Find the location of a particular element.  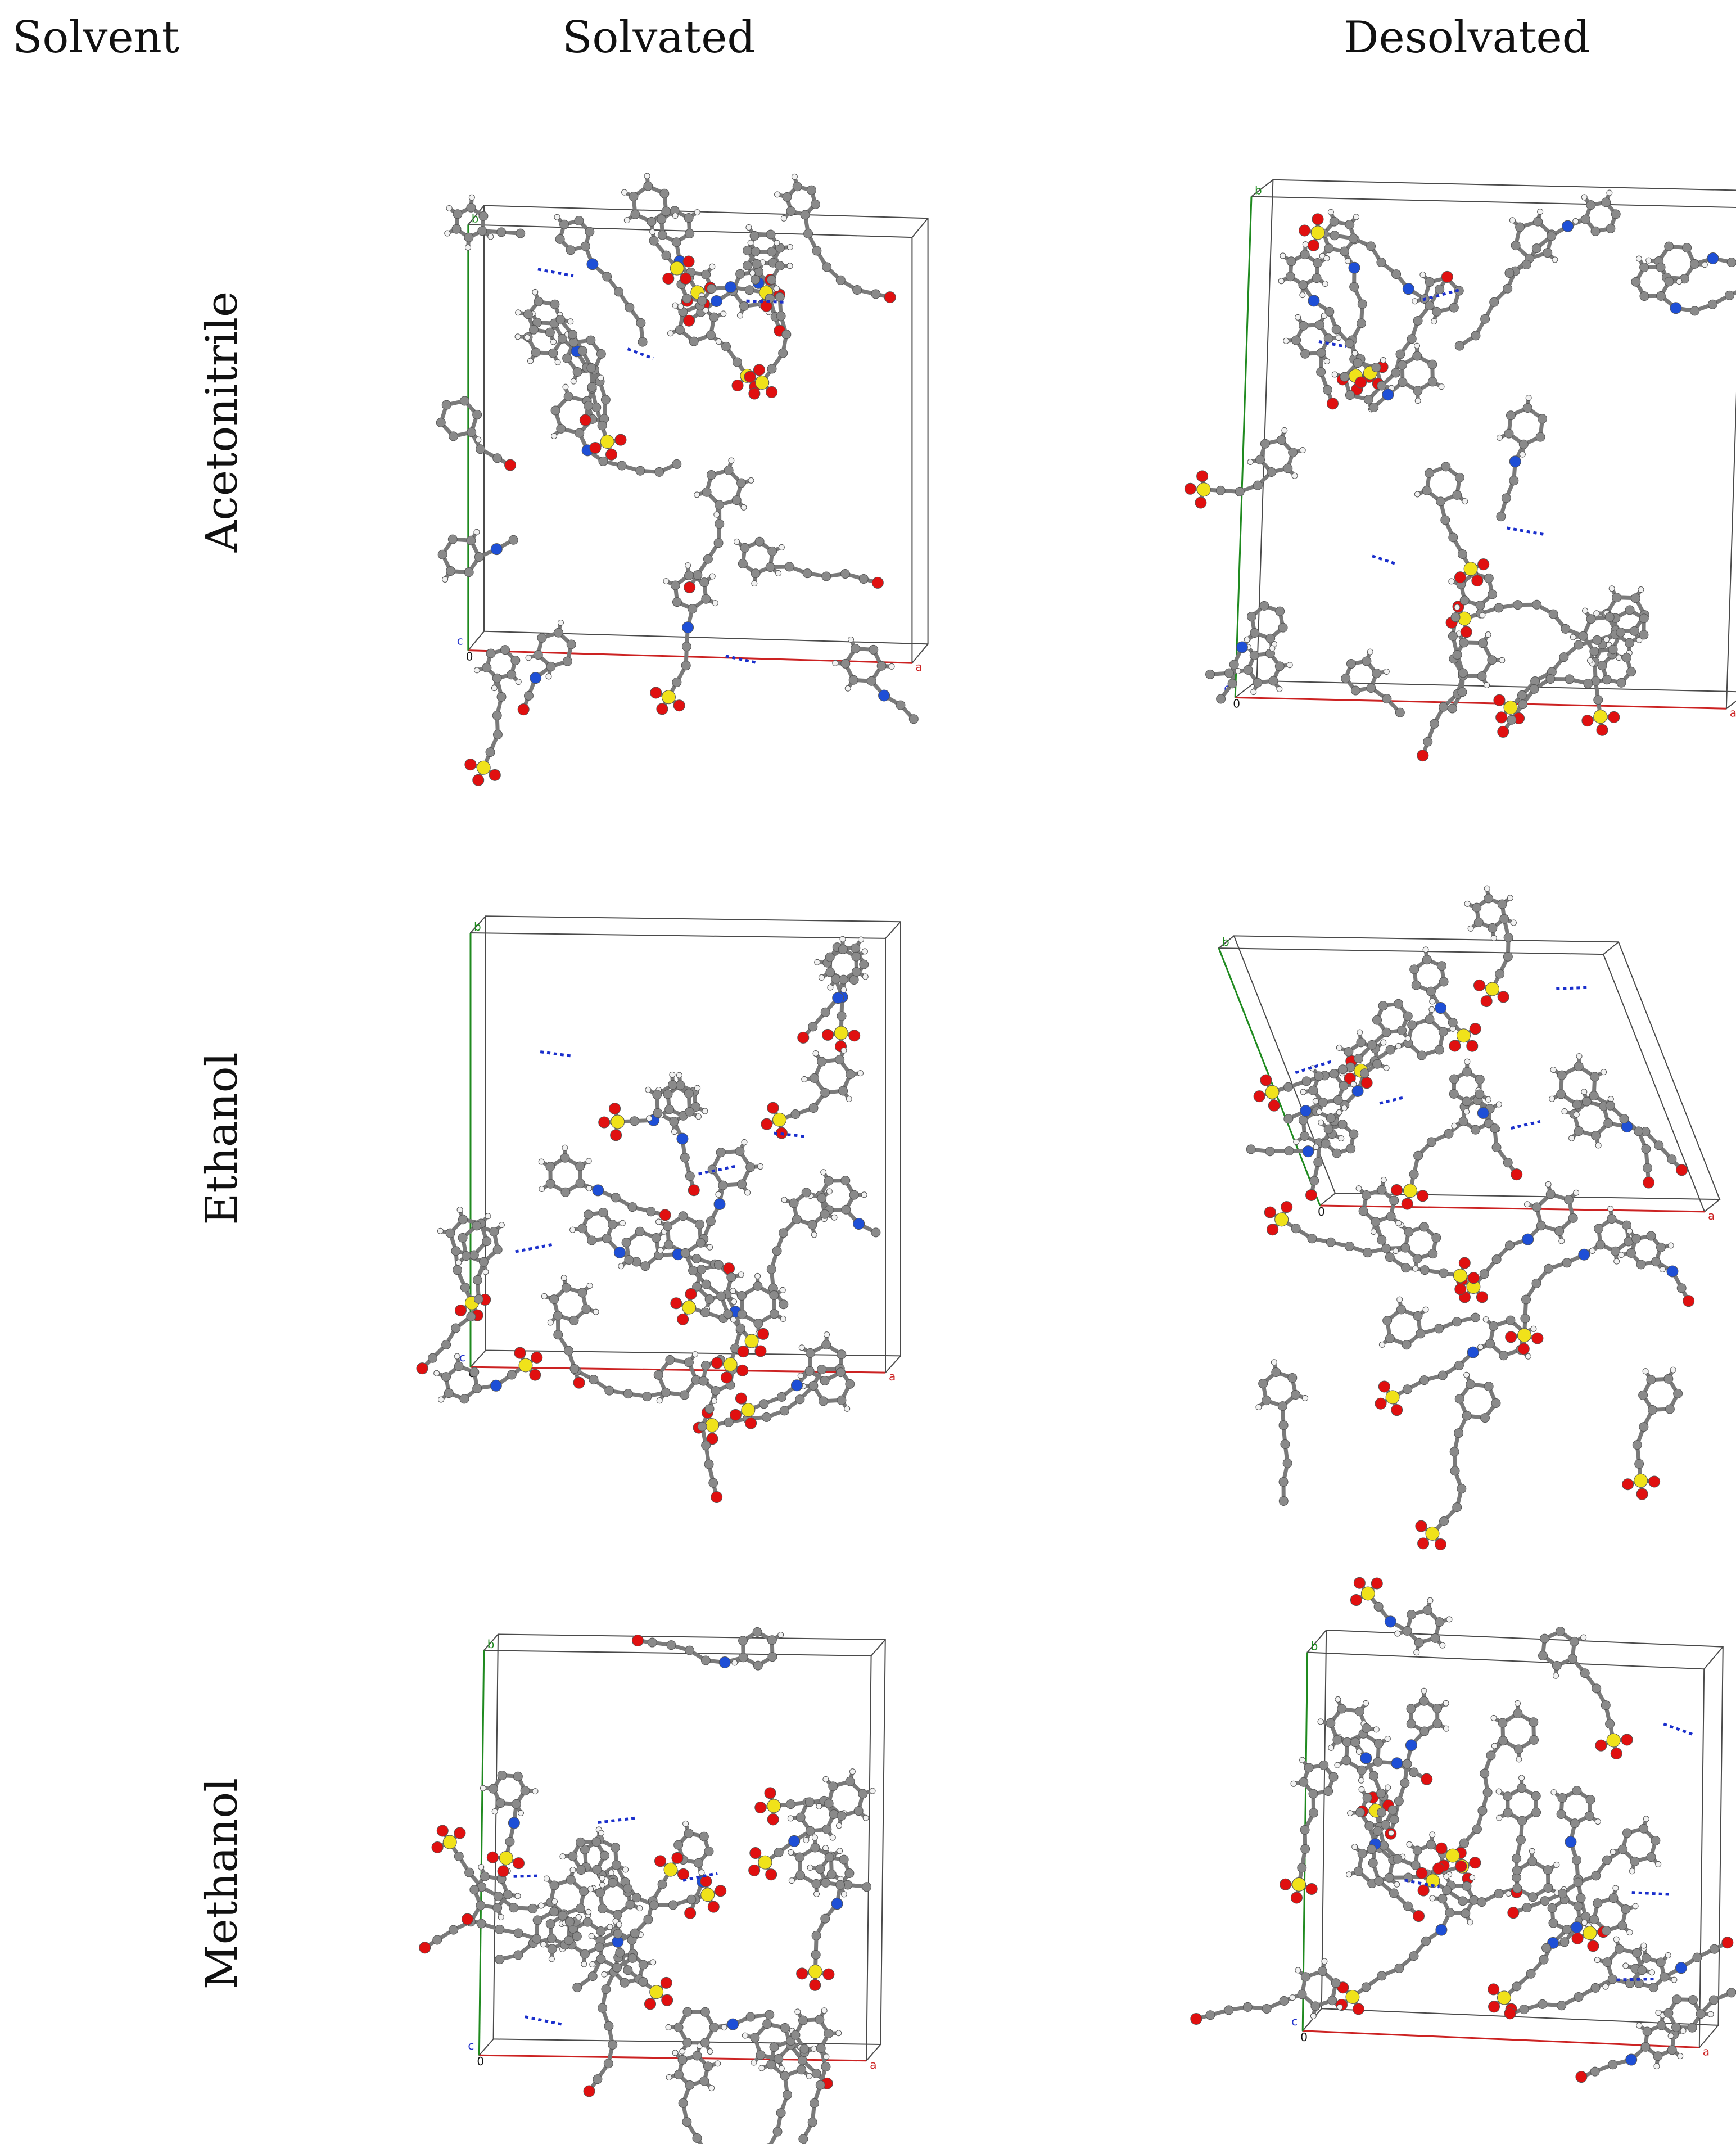

origin-label: 0 is located at coordinates (1321, 1211).